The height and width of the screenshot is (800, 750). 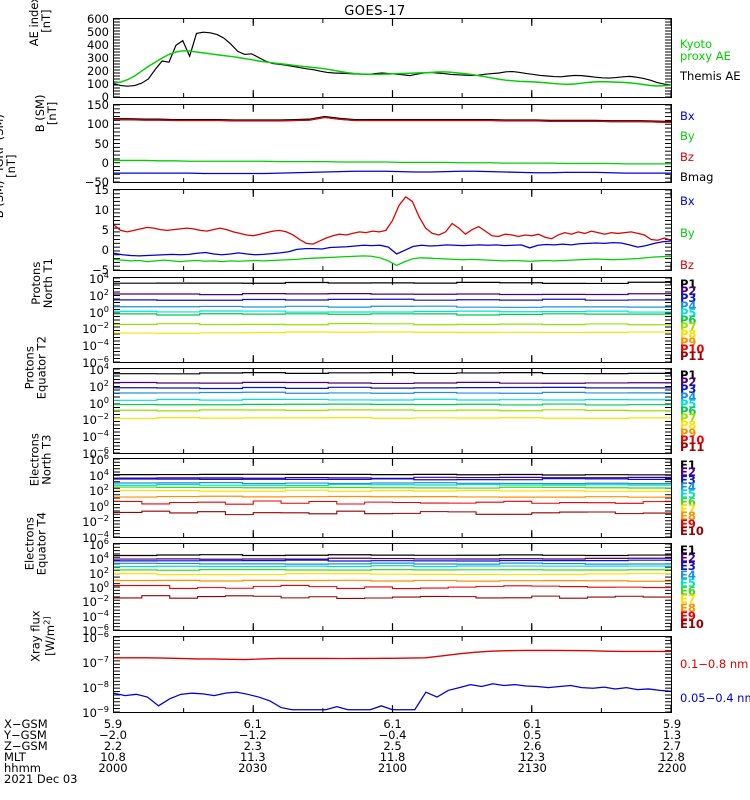 I want to click on panel-protons-equator-t2, so click(x=392, y=411).